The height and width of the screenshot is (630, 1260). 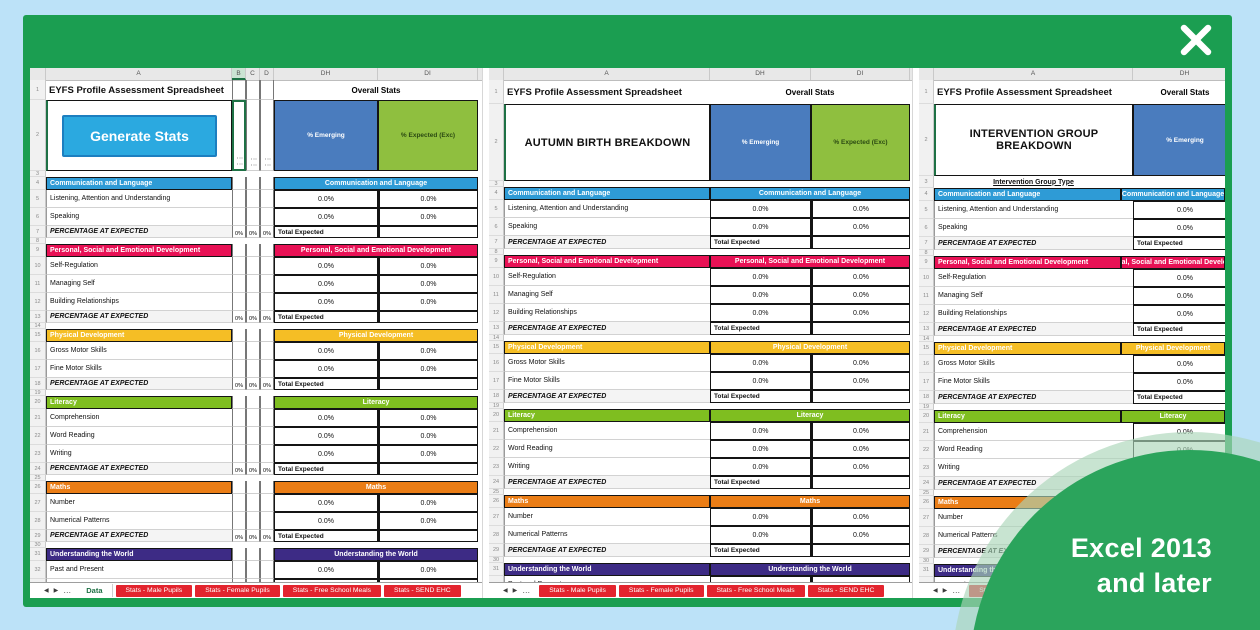 What do you see at coordinates (38, 554) in the screenshot?
I see `row-number: 31` at bounding box center [38, 554].